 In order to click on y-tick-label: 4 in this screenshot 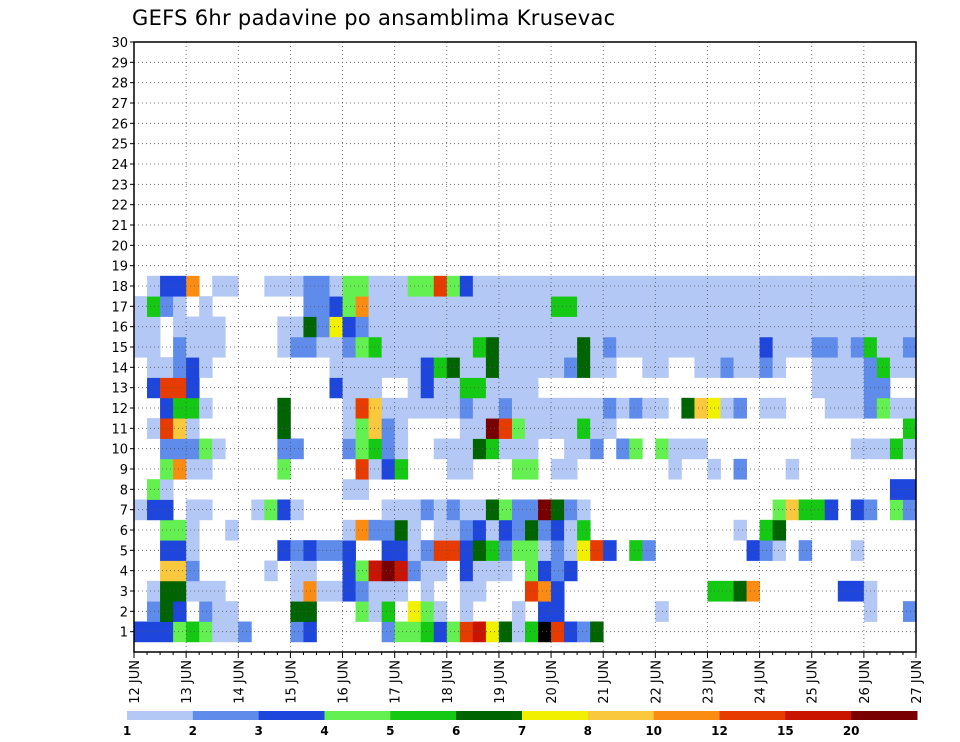, I will do `click(124, 572)`.